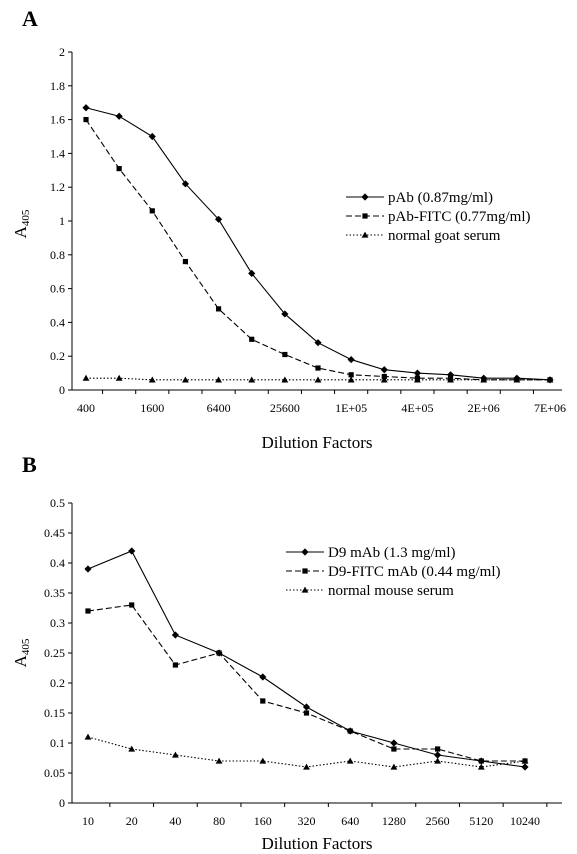  Describe the element at coordinates (57, 623) in the screenshot. I see `y-tick-label: 0.3` at that location.